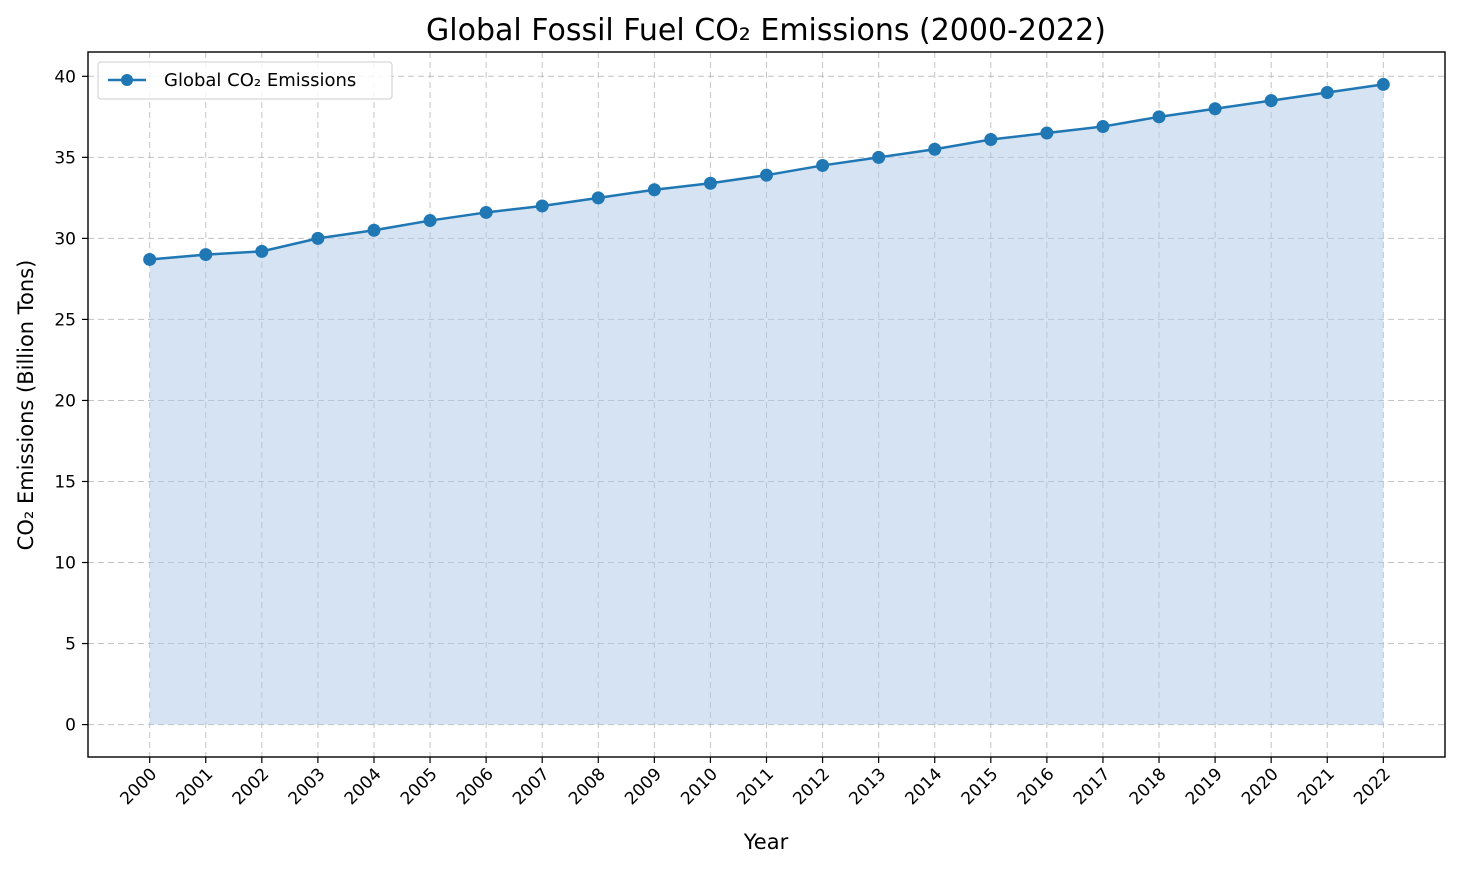 The image size is (1460, 870). I want to click on y-axis-ticks: 0 5 10 15 20 25 30 35 40, so click(71, 401).